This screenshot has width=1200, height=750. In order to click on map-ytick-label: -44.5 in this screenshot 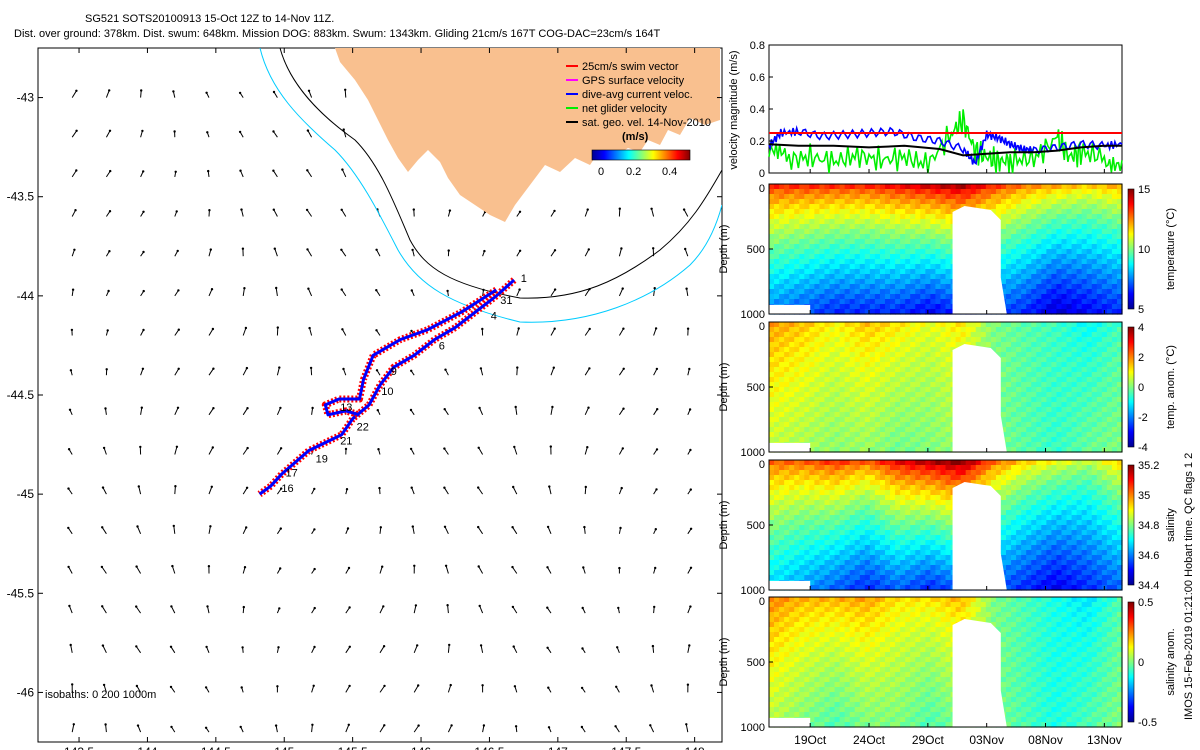, I will do `click(21, 395)`.